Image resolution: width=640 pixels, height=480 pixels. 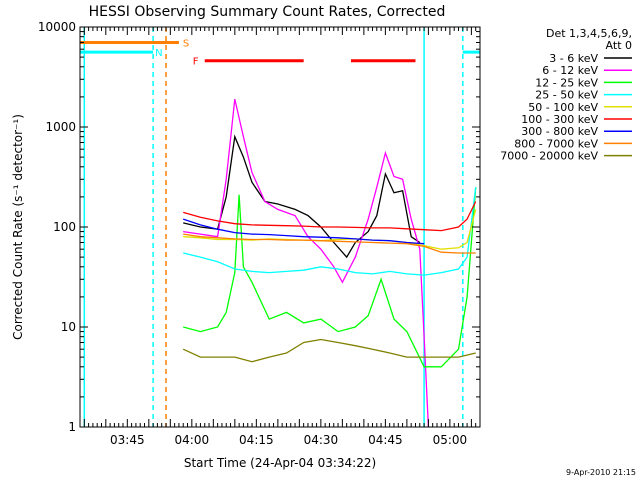 What do you see at coordinates (589, 33) in the screenshot?
I see `legend-title-line-1: Det 1,3,4,5,6,9,` at bounding box center [589, 33].